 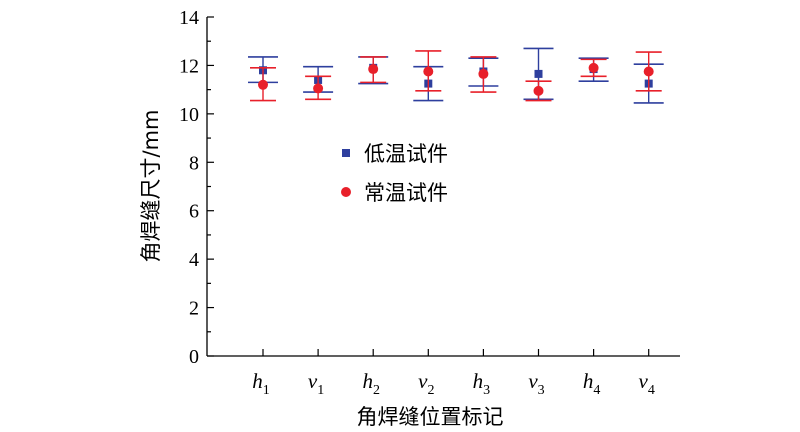 What do you see at coordinates (194, 260) in the screenshot?
I see `y-tick-label: 4` at bounding box center [194, 260].